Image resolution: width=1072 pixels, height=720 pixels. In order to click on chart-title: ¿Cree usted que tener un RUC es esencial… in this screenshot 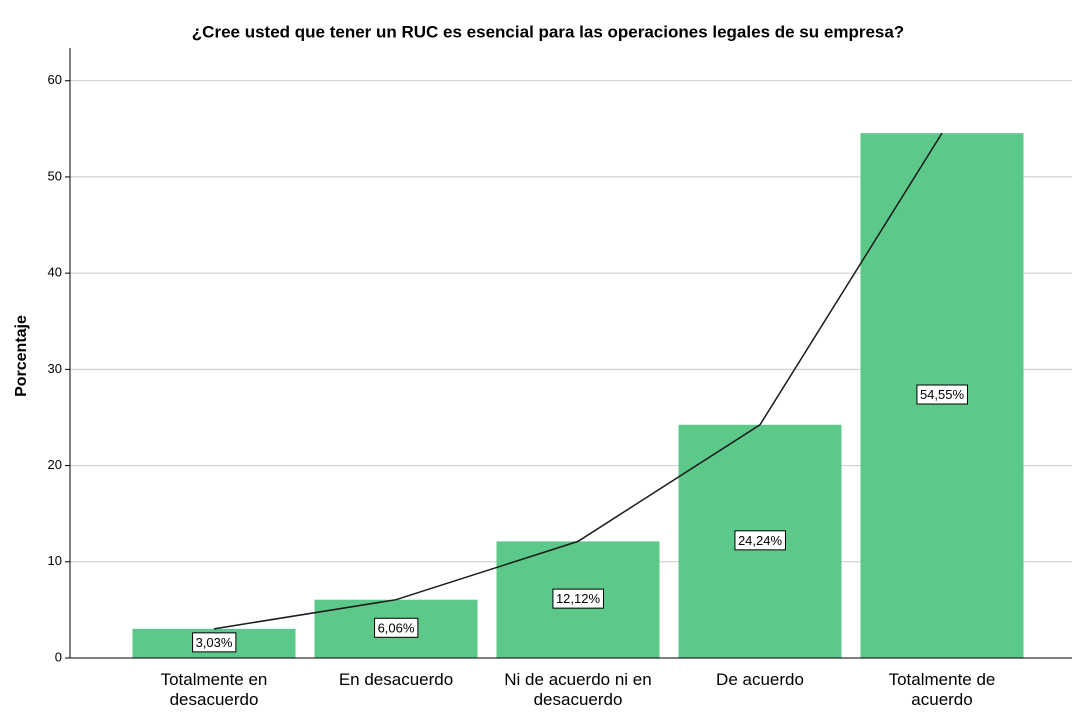, I will do `click(548, 31)`.